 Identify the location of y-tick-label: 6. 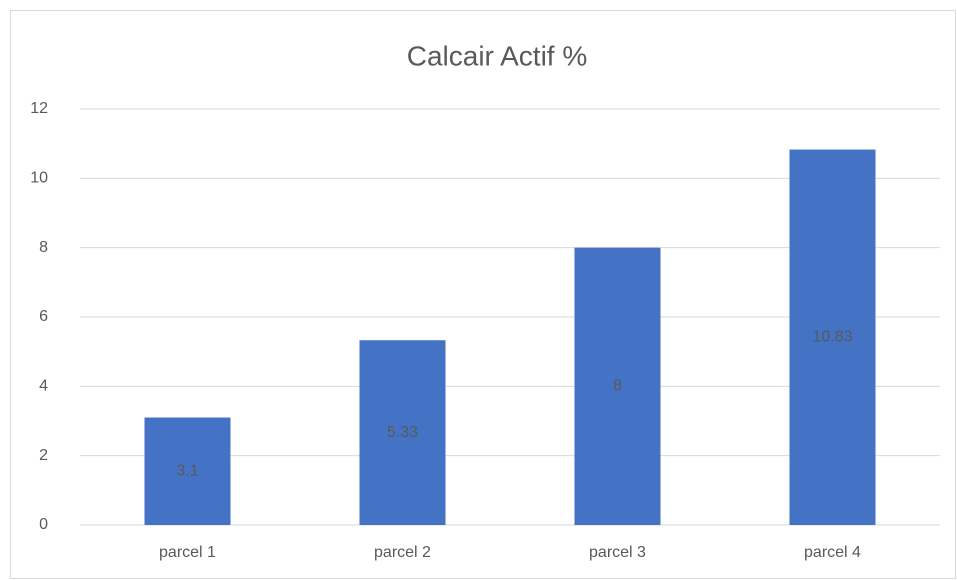
(43, 316).